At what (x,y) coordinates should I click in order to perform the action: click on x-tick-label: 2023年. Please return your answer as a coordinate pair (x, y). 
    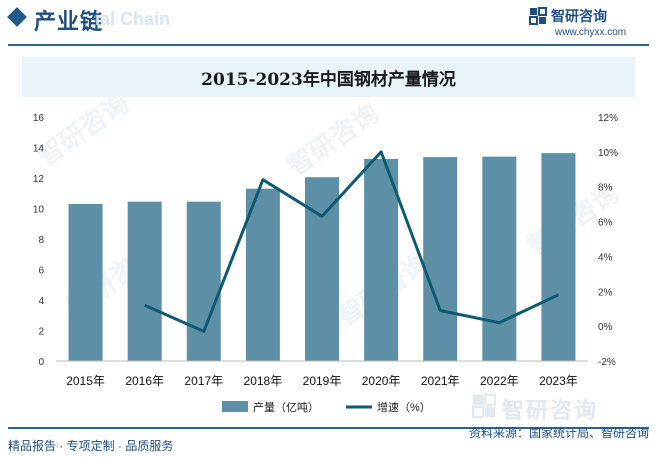
    Looking at the image, I should click on (558, 381).